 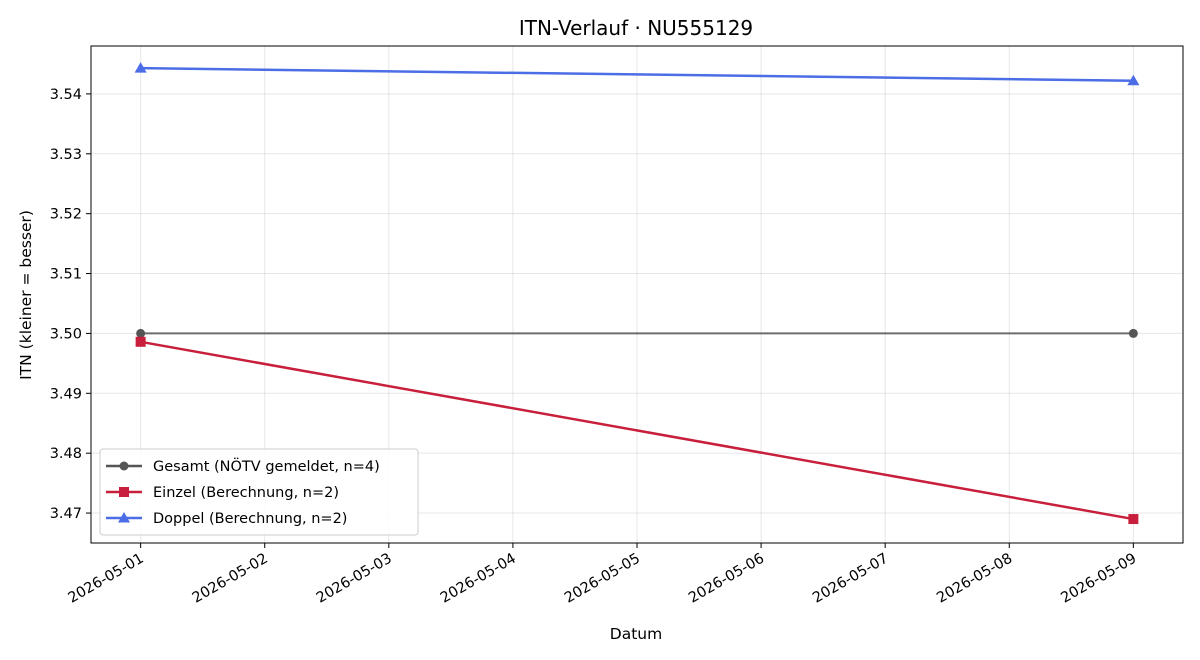 What do you see at coordinates (246, 493) in the screenshot?
I see `legend-label: Einzel (Berechnung, n=2)` at bounding box center [246, 493].